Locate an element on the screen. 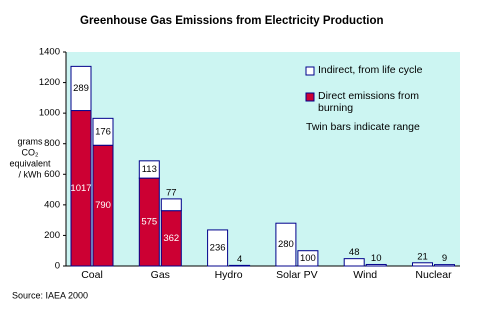 This screenshot has width=480, height=309. value-label: 176 is located at coordinates (103, 131).